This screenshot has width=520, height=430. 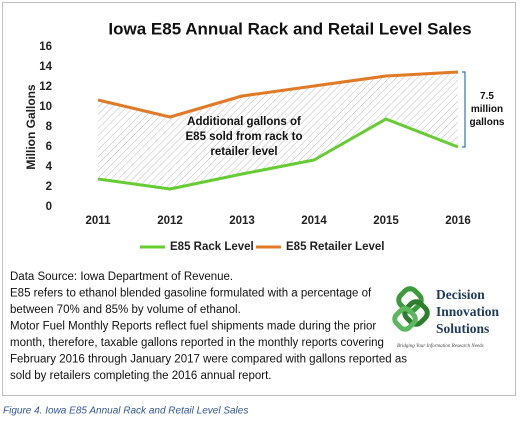 I want to click on y-tick-label: 0, so click(x=49, y=207).